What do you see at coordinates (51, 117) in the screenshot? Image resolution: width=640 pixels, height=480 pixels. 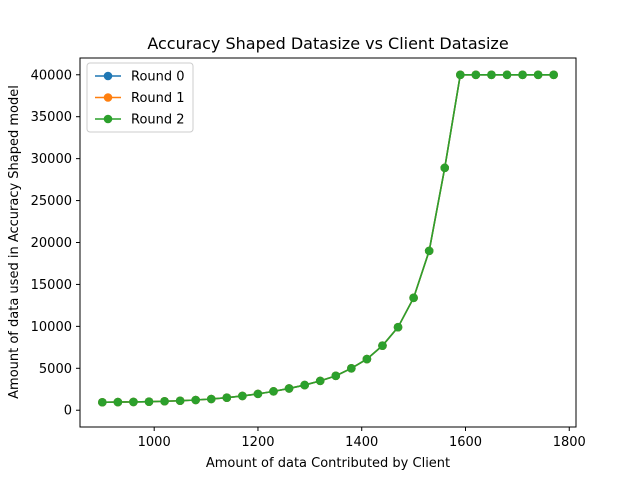 I see `y-tick-label: 35000` at bounding box center [51, 117].